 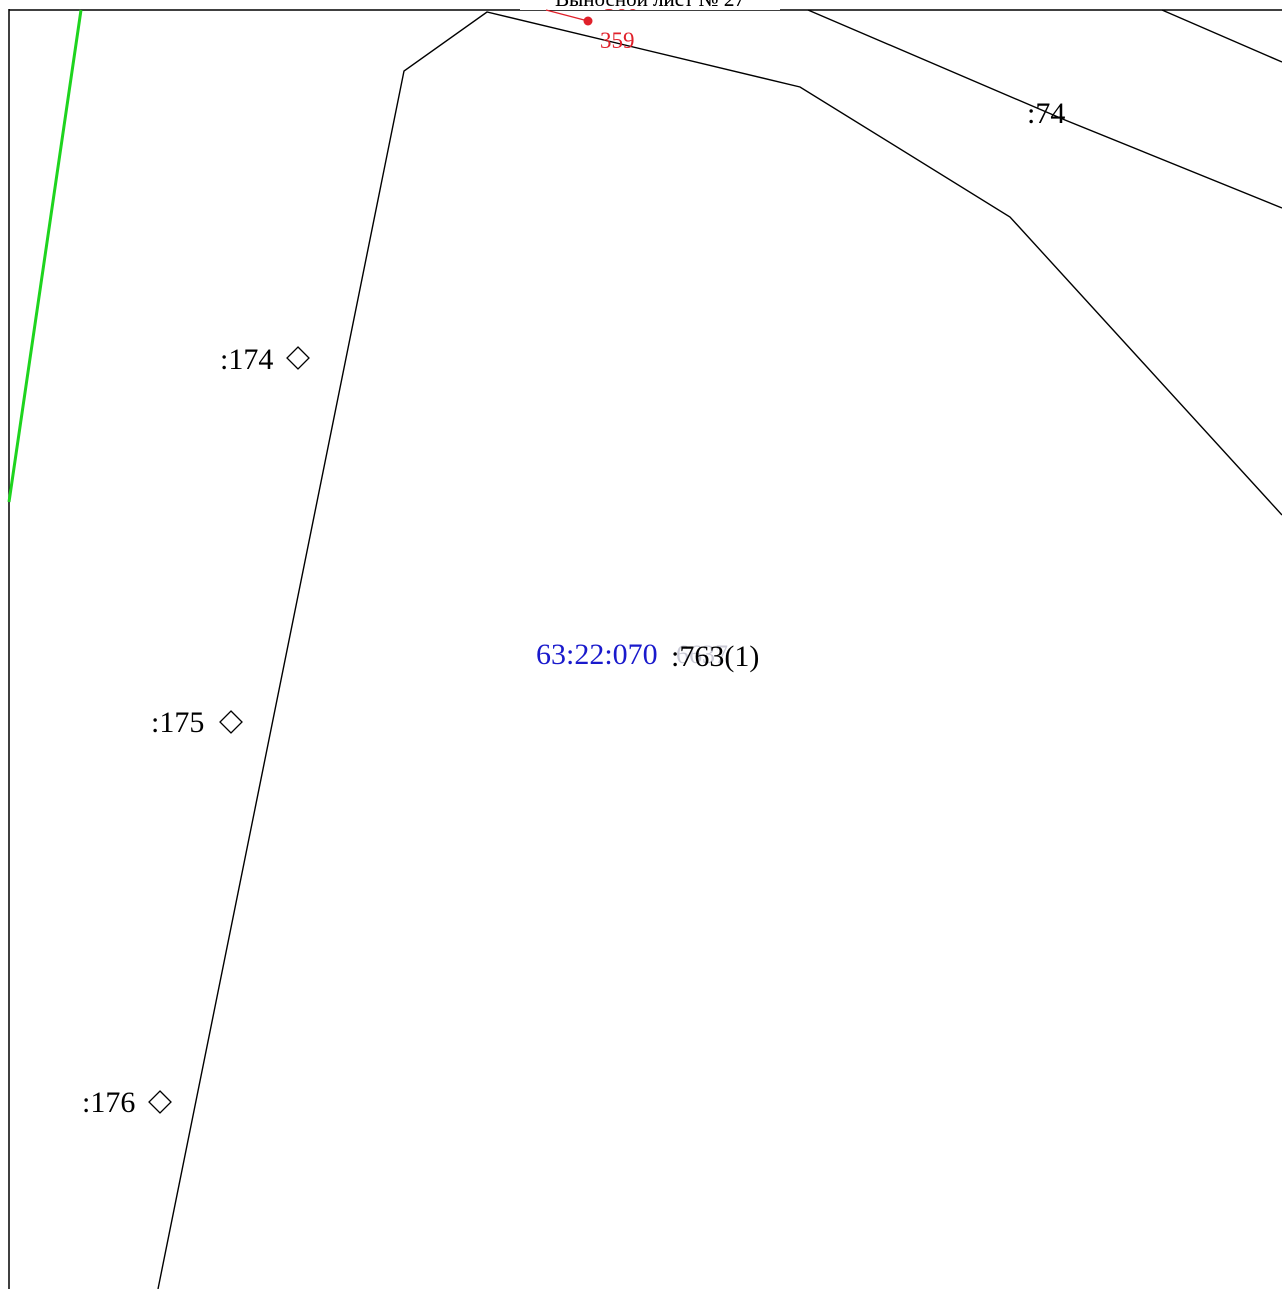 I want to click on sheet-title-backdrop, so click(x=650, y=5).